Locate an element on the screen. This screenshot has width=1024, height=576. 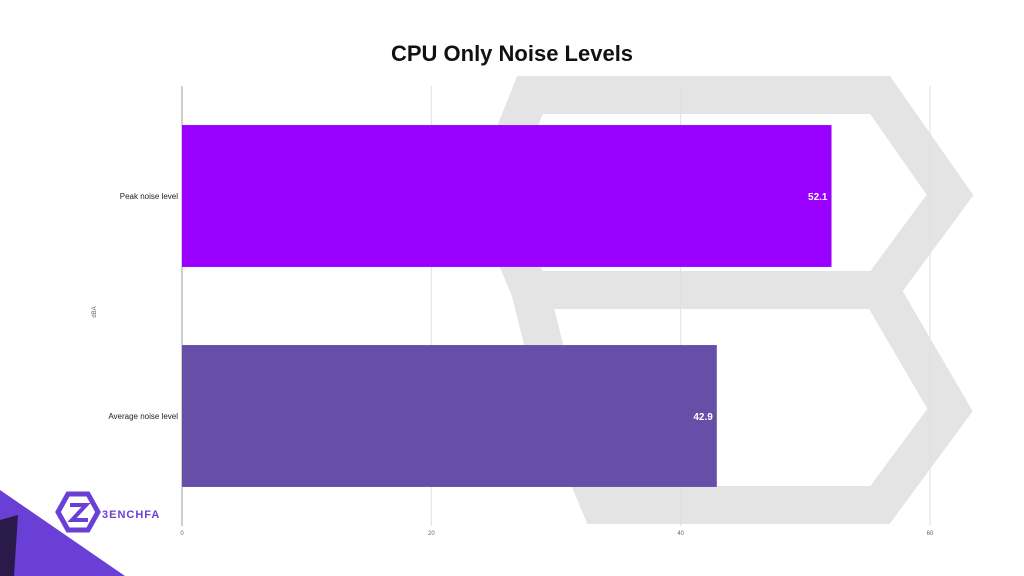
logo-icon is located at coordinates (78, 512).